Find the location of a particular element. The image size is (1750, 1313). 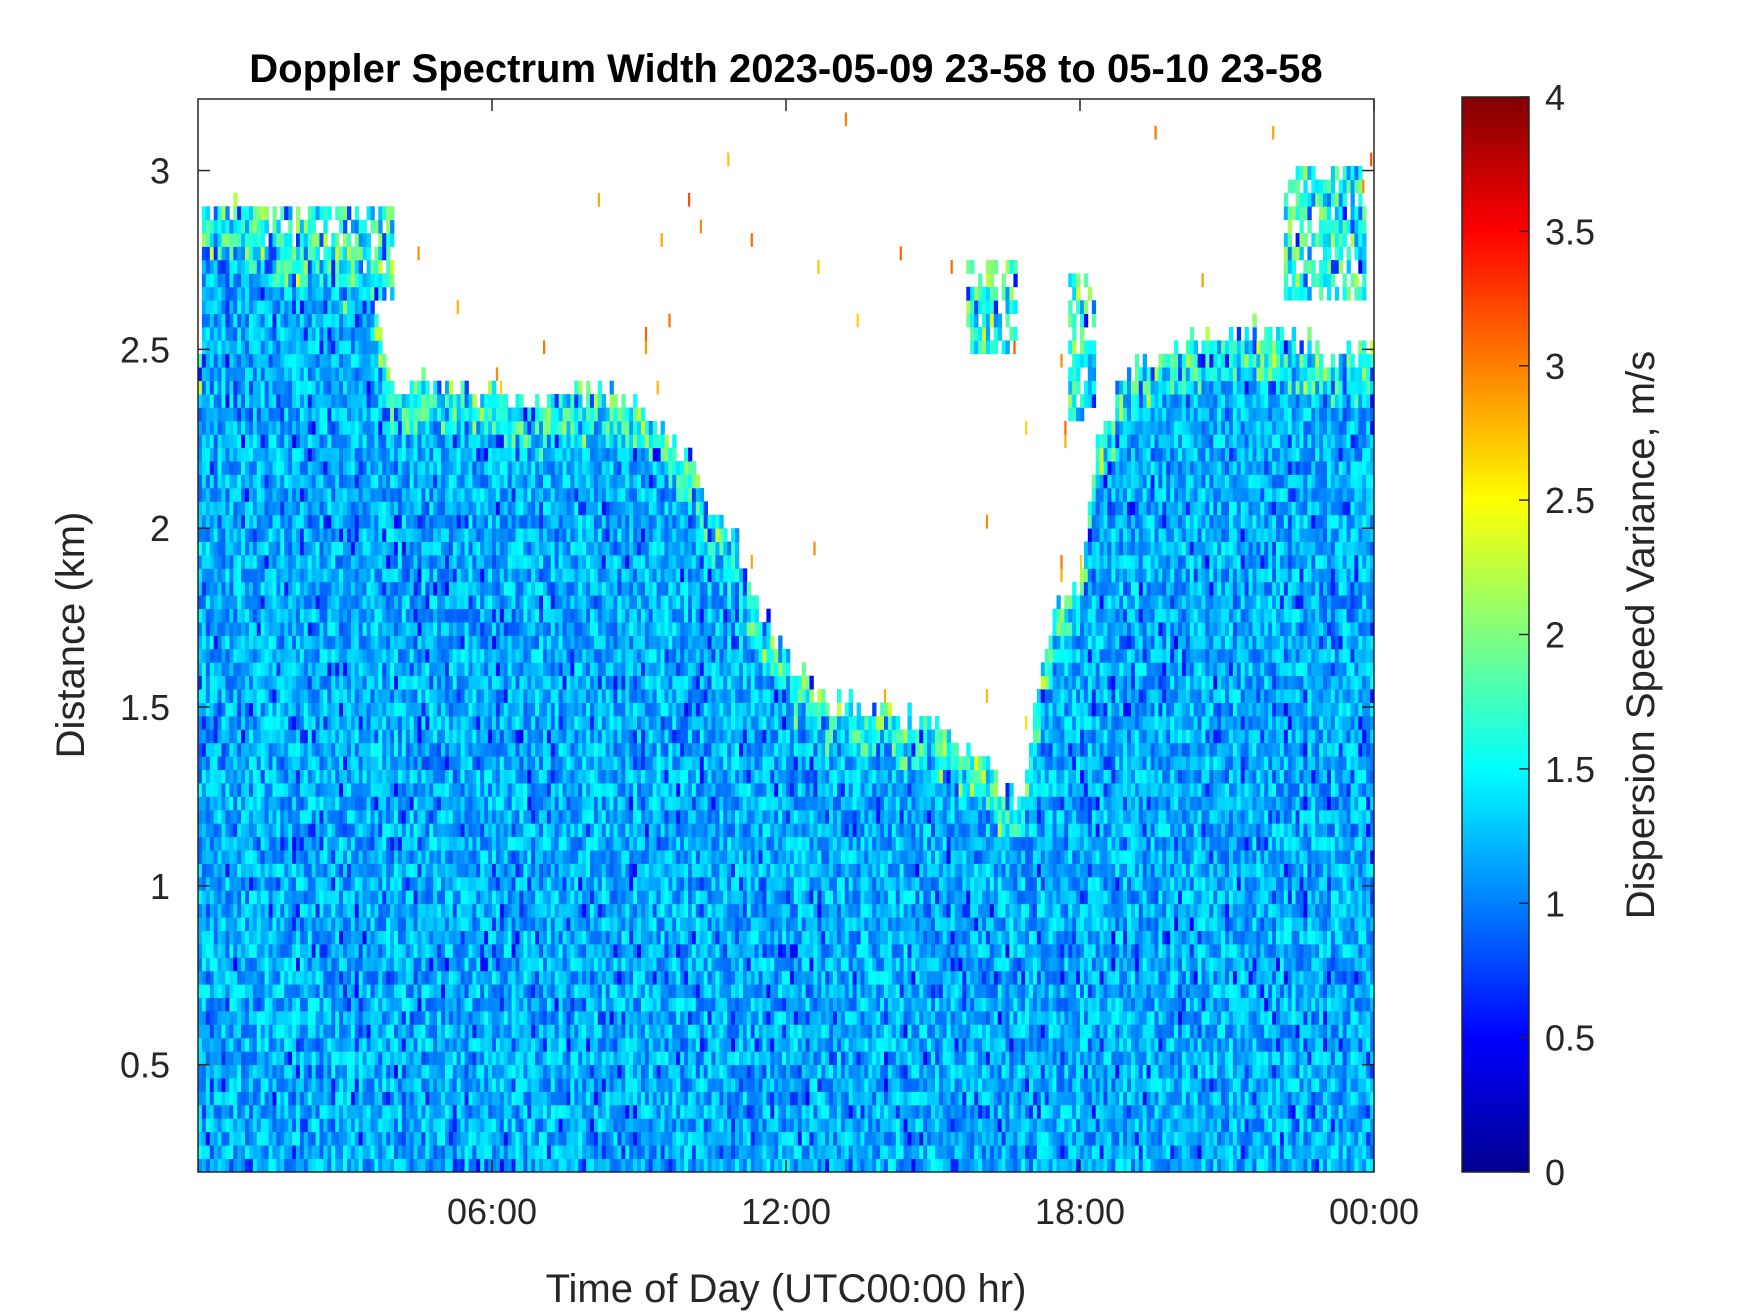

heatmap-speck is located at coordinates (457, 307).